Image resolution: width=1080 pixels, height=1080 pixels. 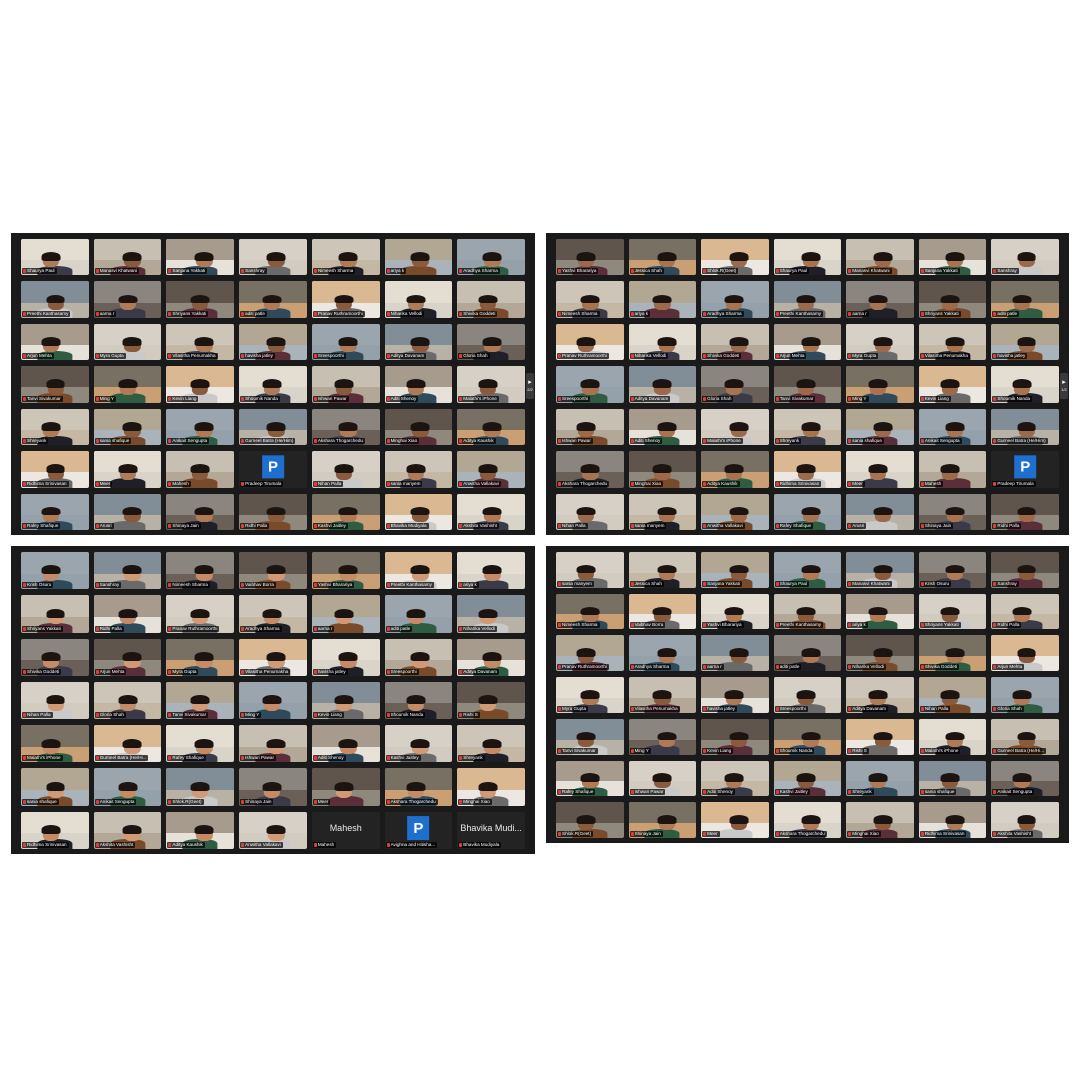 What do you see at coordinates (273, 744) in the screenshot?
I see `participant-tile: Ishwari Pawar` at bounding box center [273, 744].